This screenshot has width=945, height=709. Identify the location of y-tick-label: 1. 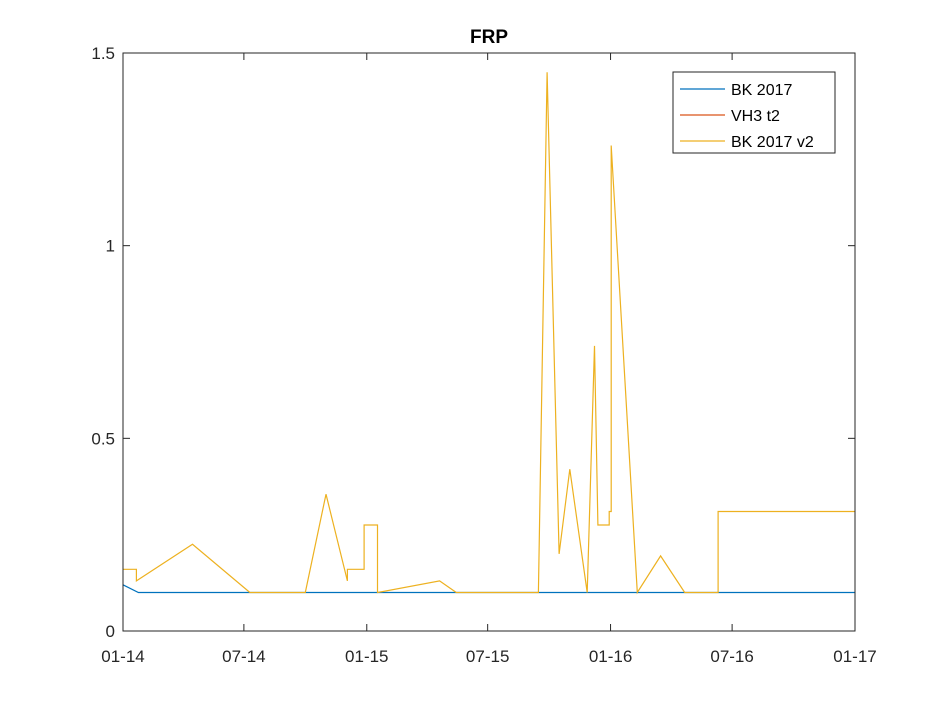
(110, 246).